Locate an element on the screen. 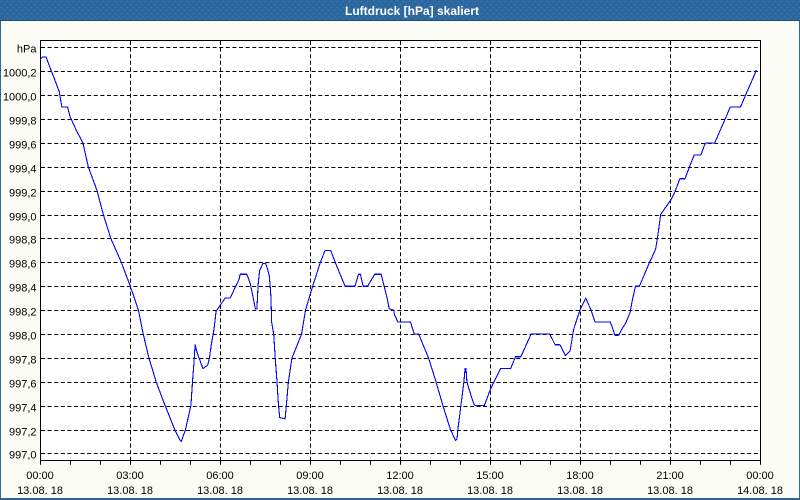  svg-text: 03:00 is located at coordinates (130, 476).